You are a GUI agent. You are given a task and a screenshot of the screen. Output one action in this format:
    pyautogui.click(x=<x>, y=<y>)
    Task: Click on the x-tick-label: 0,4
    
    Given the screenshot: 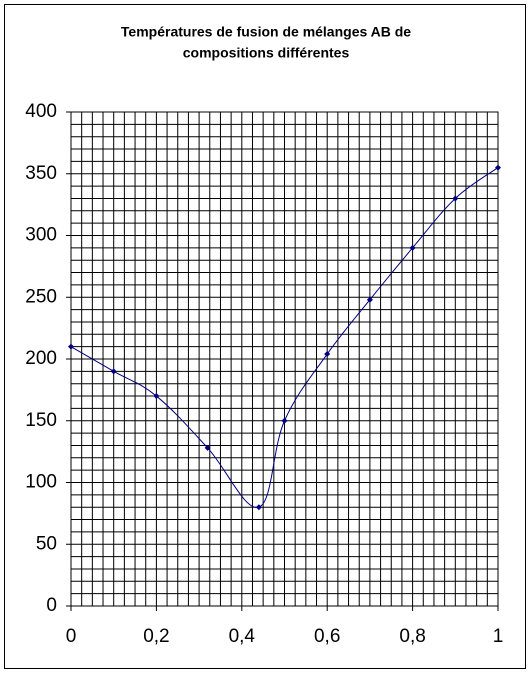 What is the action you would take?
    pyautogui.click(x=242, y=636)
    